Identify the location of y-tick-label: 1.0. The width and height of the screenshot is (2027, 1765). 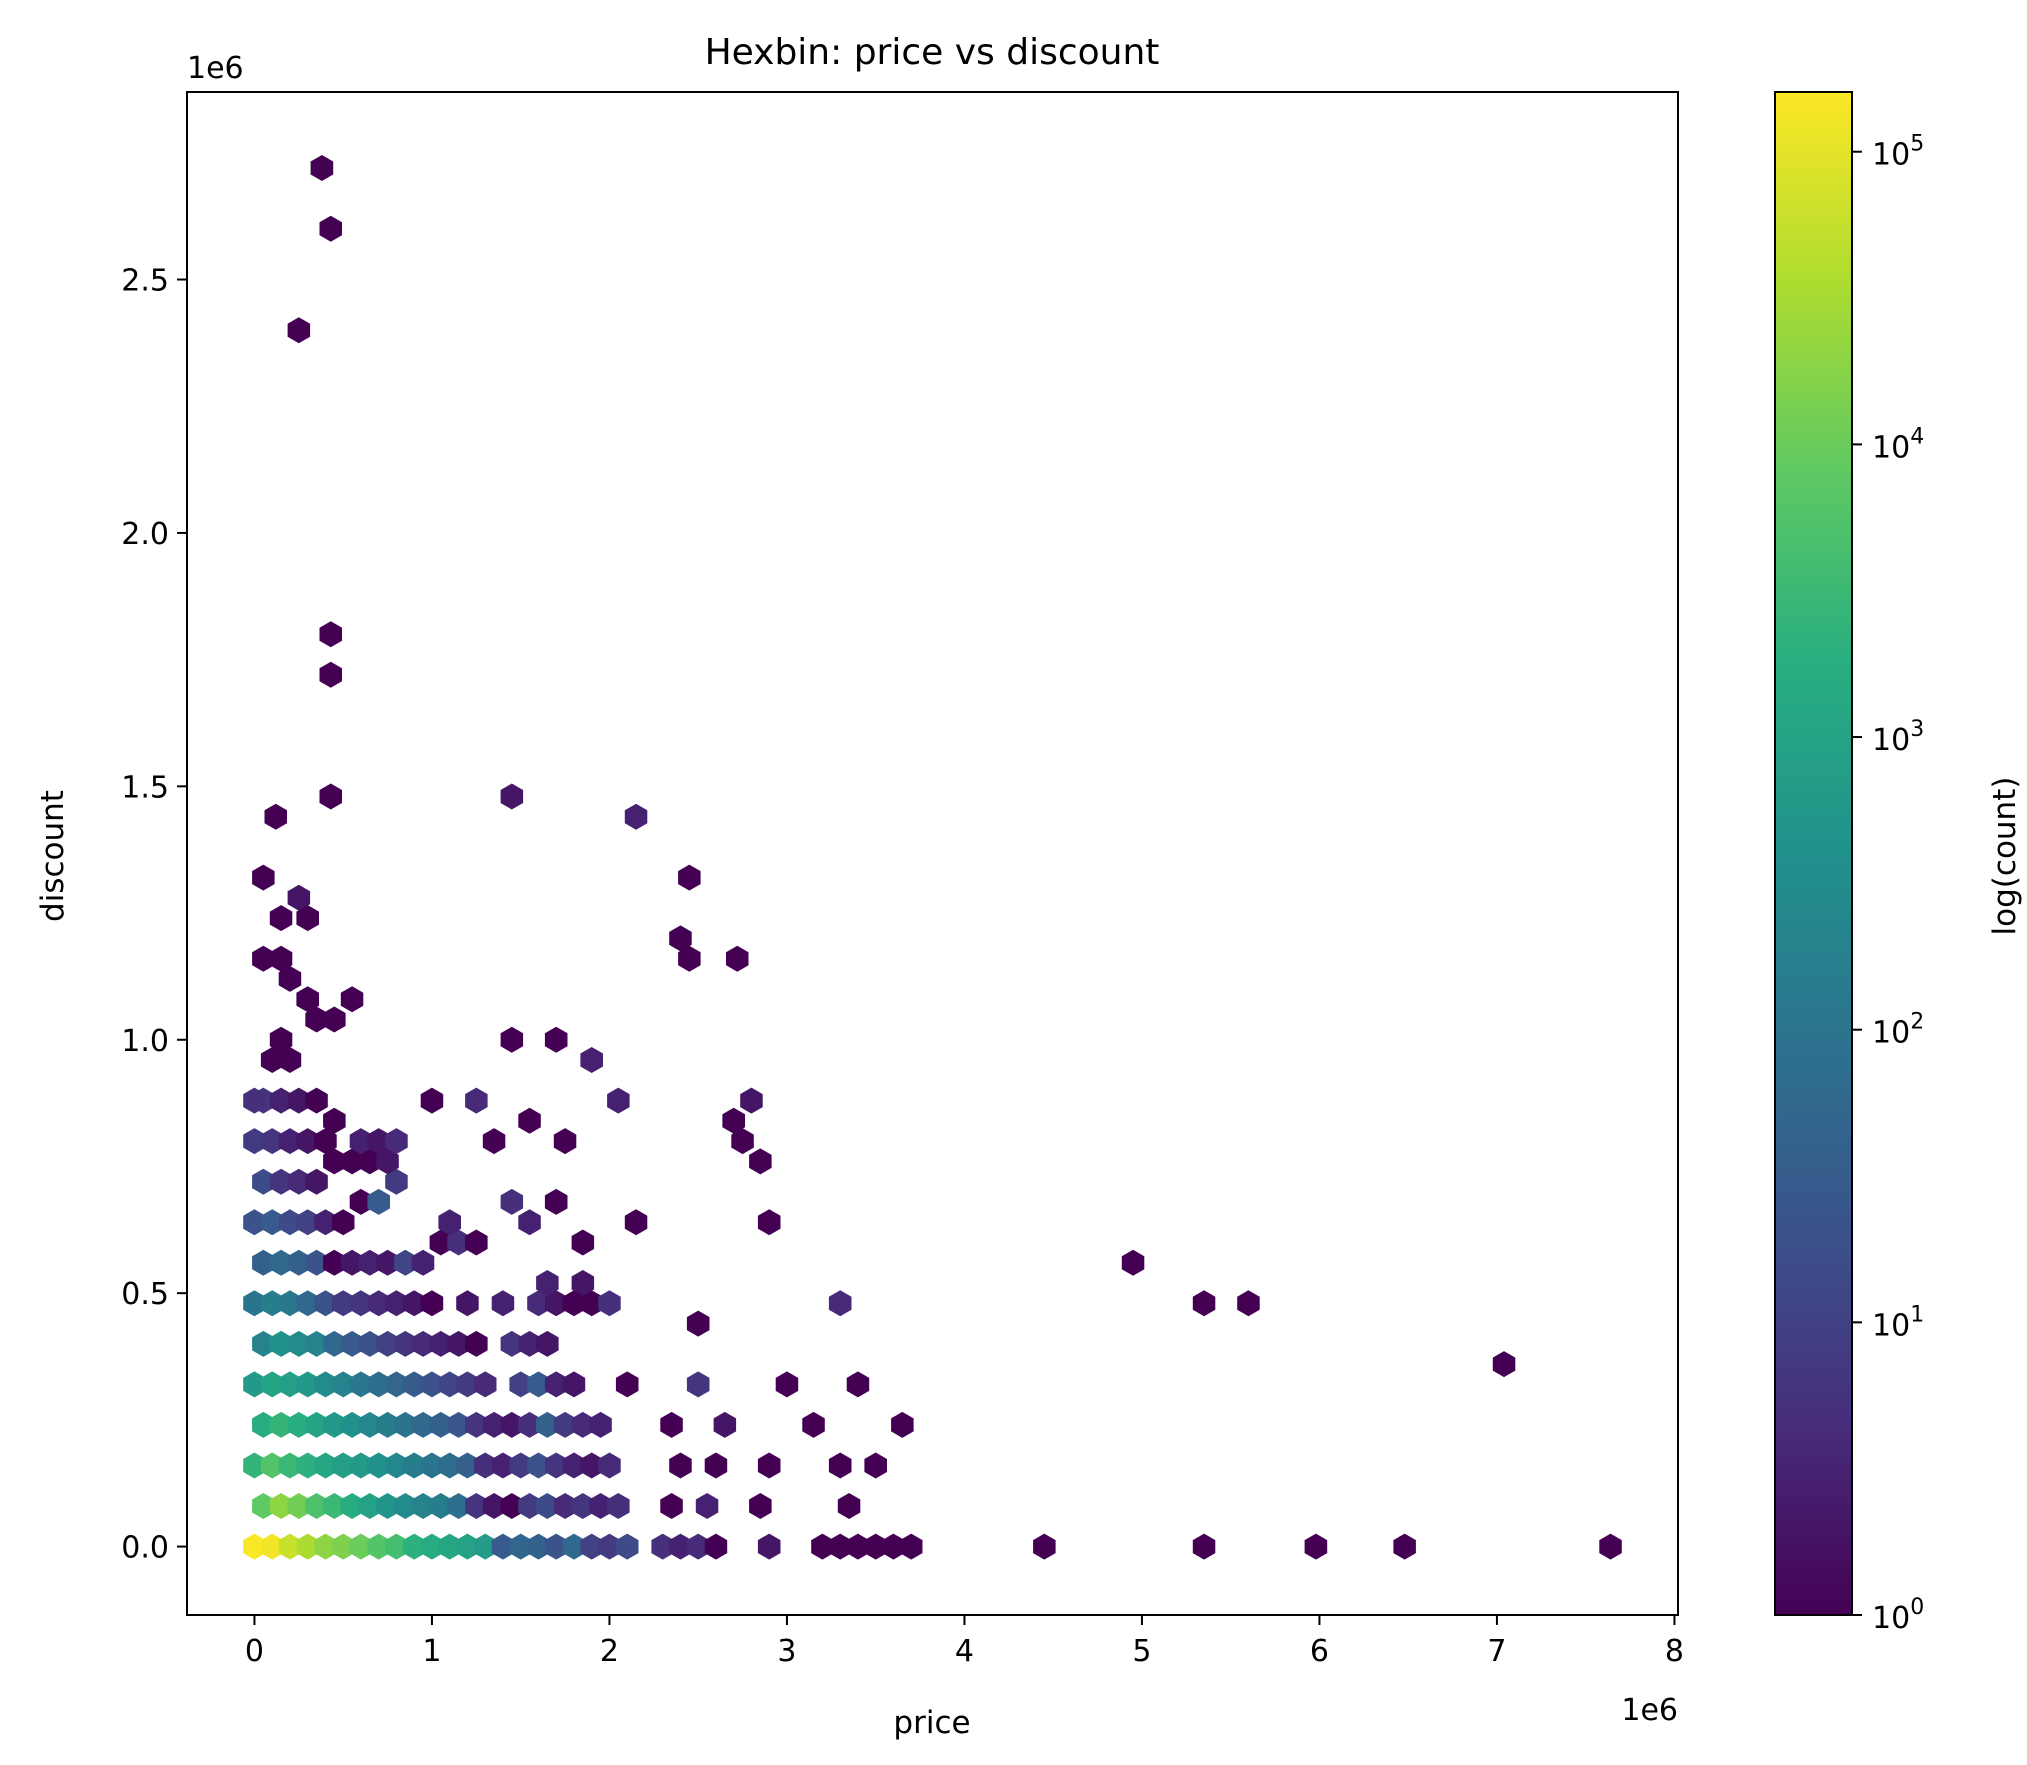
(145, 1041).